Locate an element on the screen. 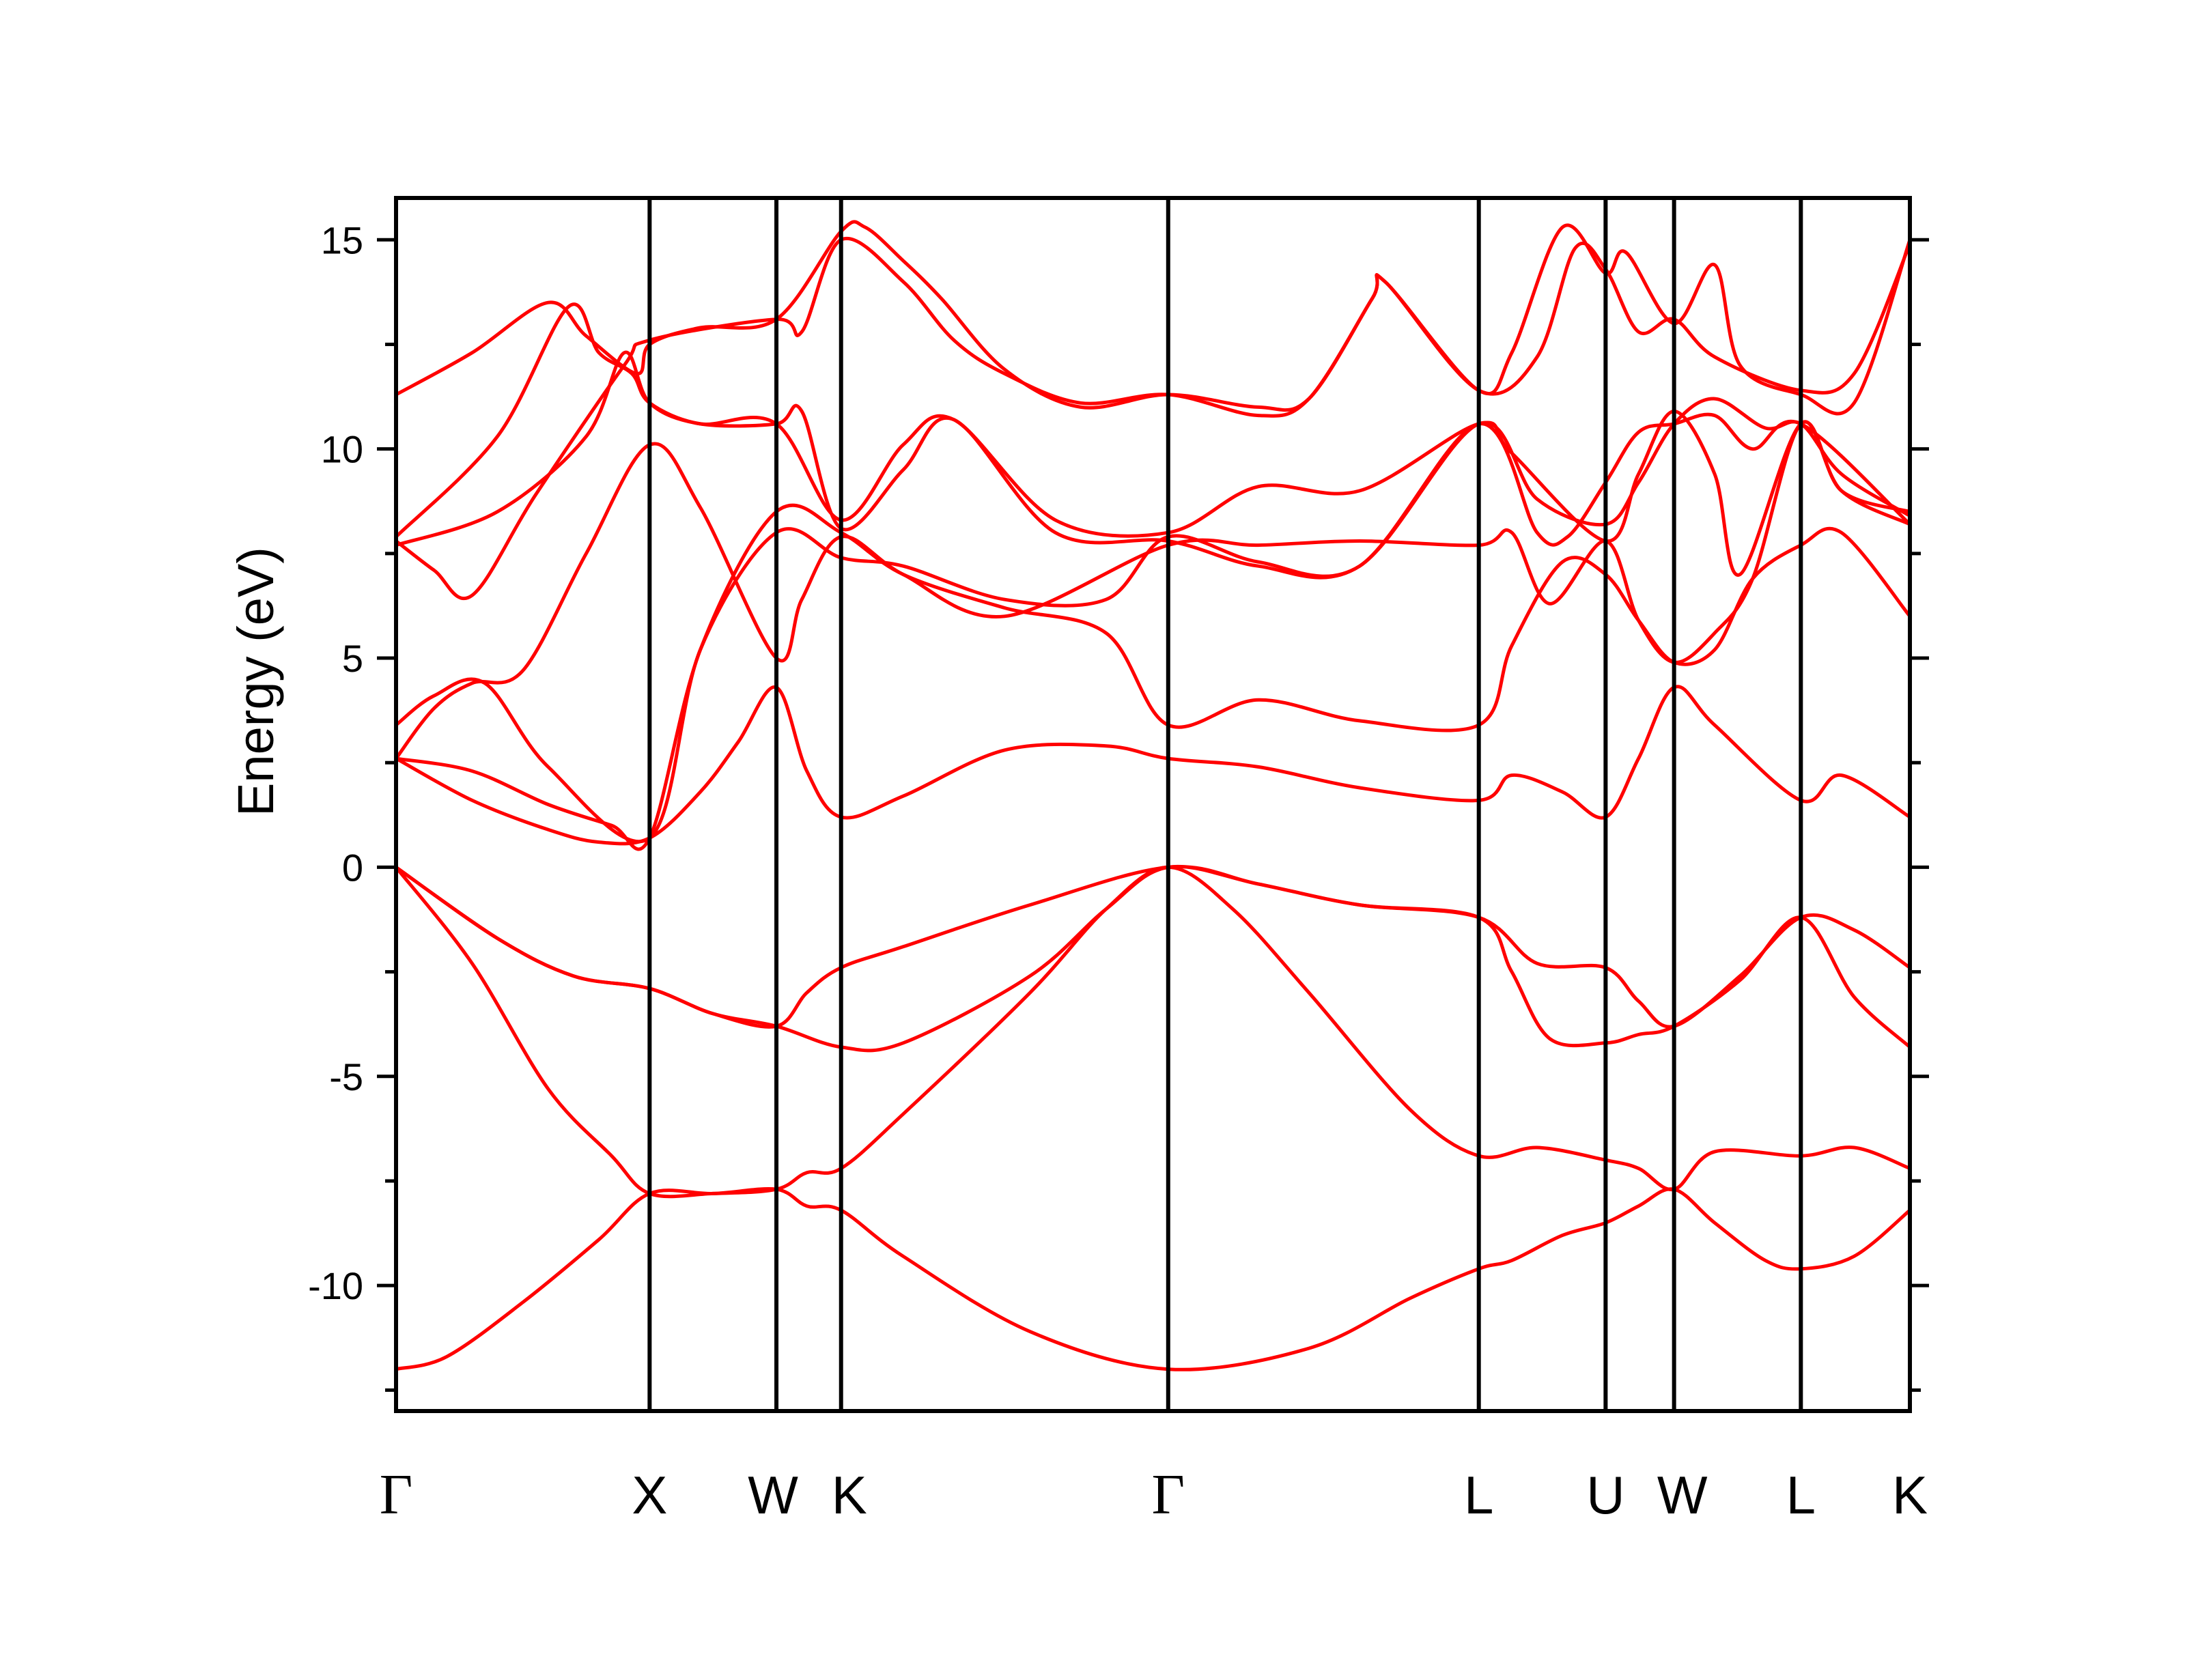 This screenshot has width=2196, height=1680. k-label-4: K is located at coordinates (849, 1495).